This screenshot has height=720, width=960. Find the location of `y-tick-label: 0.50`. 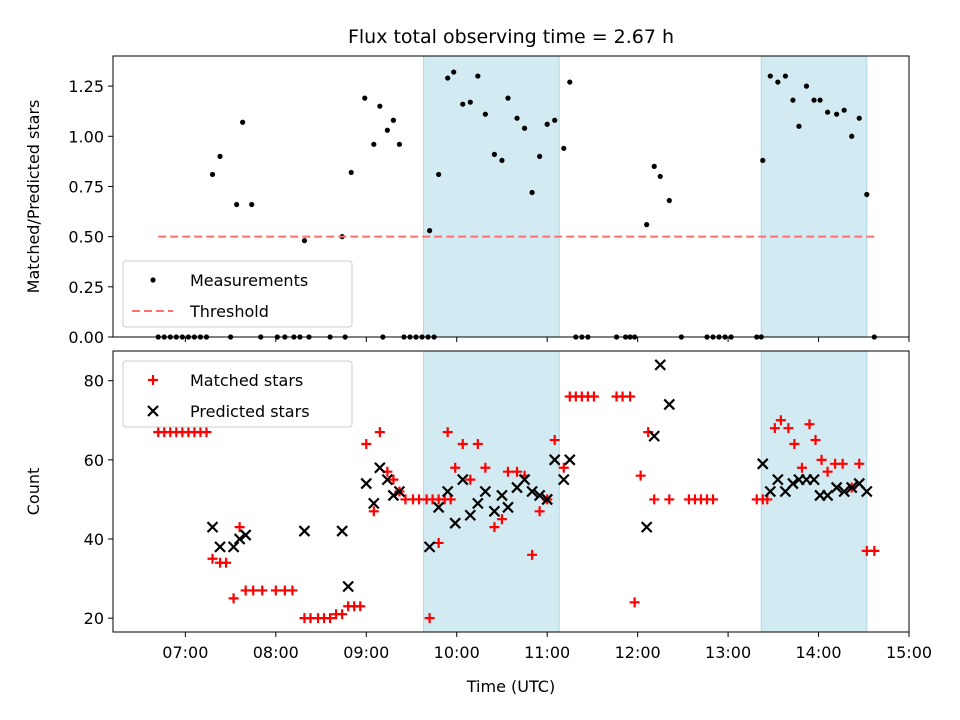

y-tick-label: 0.50 is located at coordinates (86, 237).